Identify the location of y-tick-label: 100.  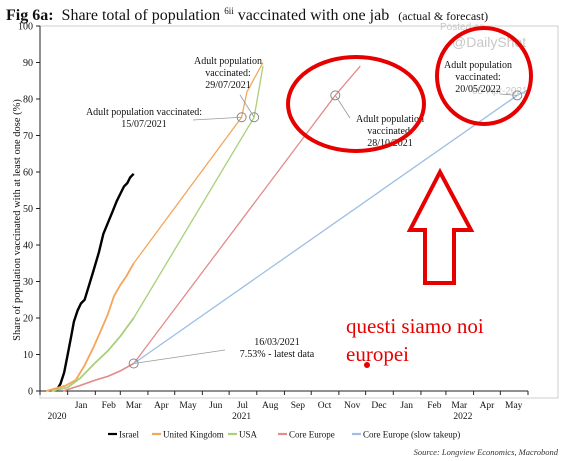
(25, 27).